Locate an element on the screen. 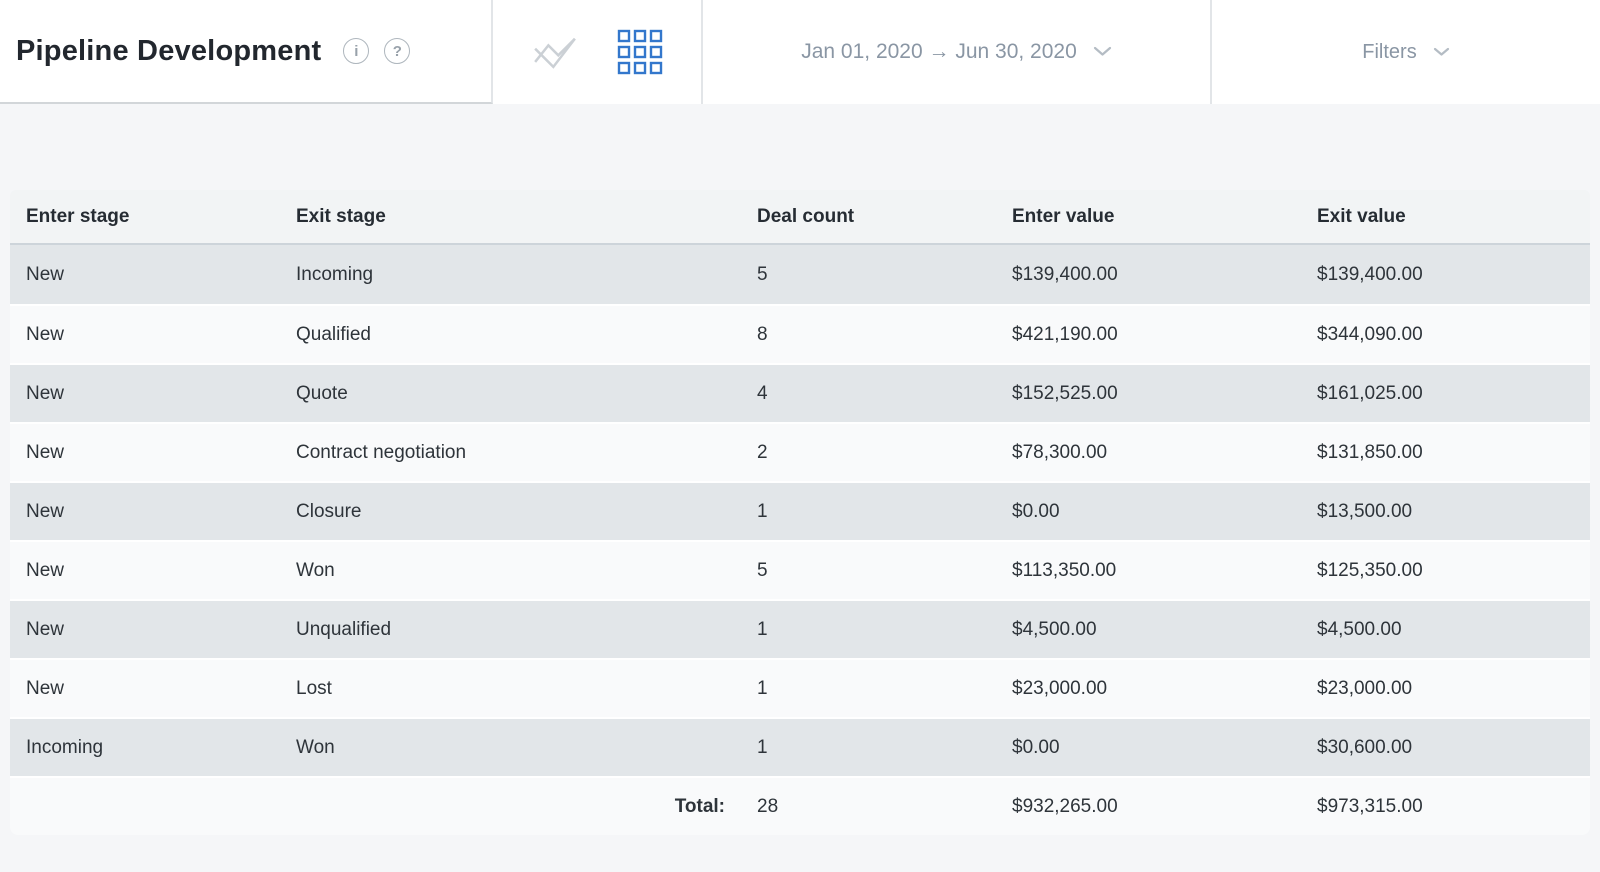 The height and width of the screenshot is (872, 1600). table-row: New Won 5 $113,350.00 $125,350.00 is located at coordinates (800, 569).